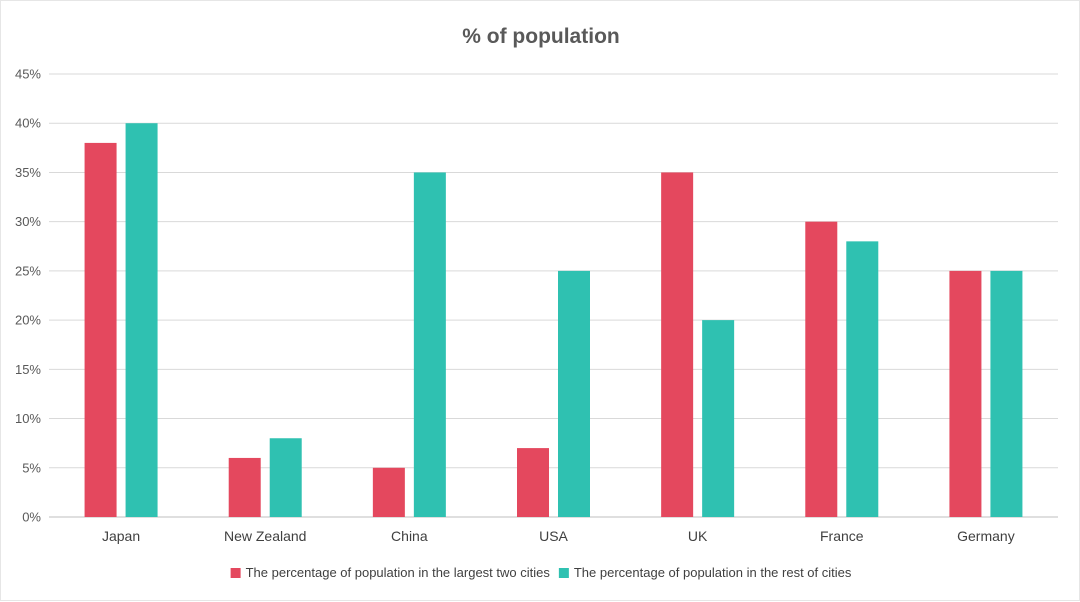 This screenshot has width=1080, height=602. Describe the element at coordinates (265, 536) in the screenshot. I see `x-tick-label: New Zealand` at that location.